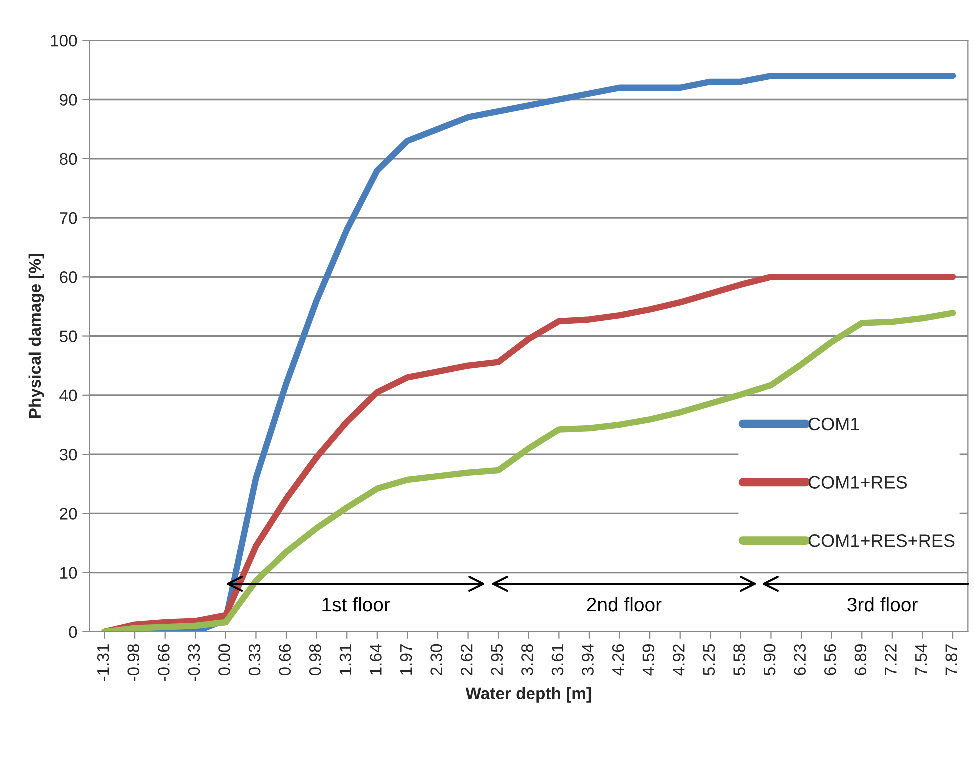  Describe the element at coordinates (285, 660) in the screenshot. I see `x-tick-label: 0.66` at that location.